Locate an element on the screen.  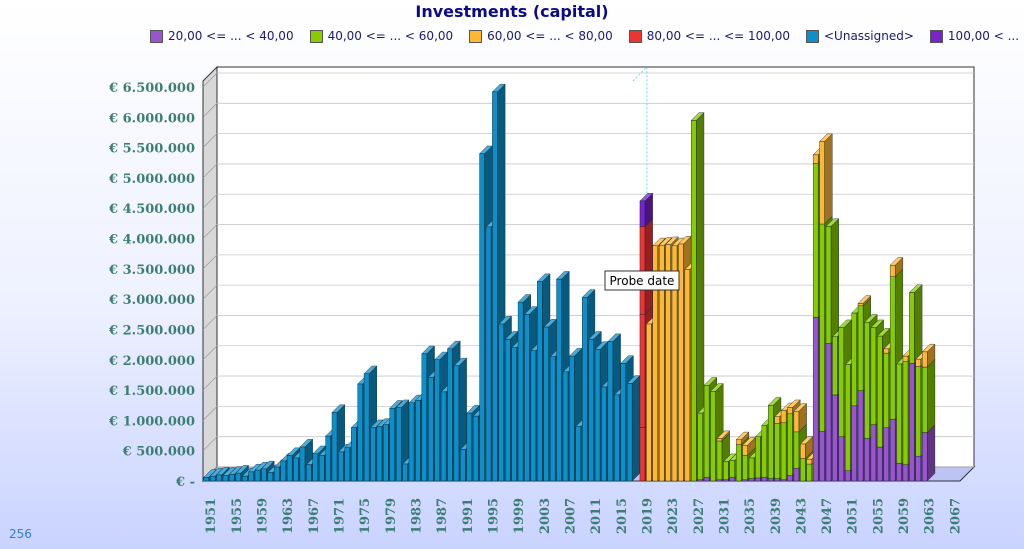
y-tick-label: € 1.500.000 is located at coordinates (151, 391).